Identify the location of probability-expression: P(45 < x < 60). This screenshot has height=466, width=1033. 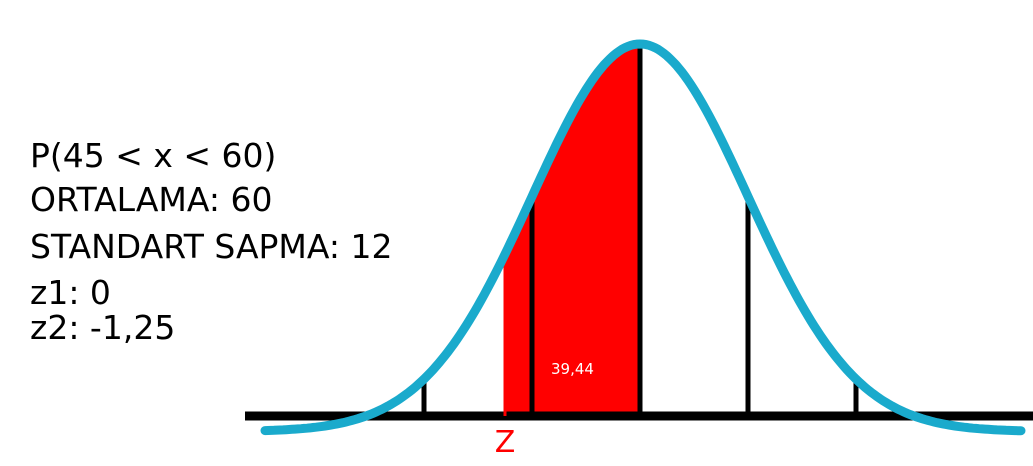
(153, 155).